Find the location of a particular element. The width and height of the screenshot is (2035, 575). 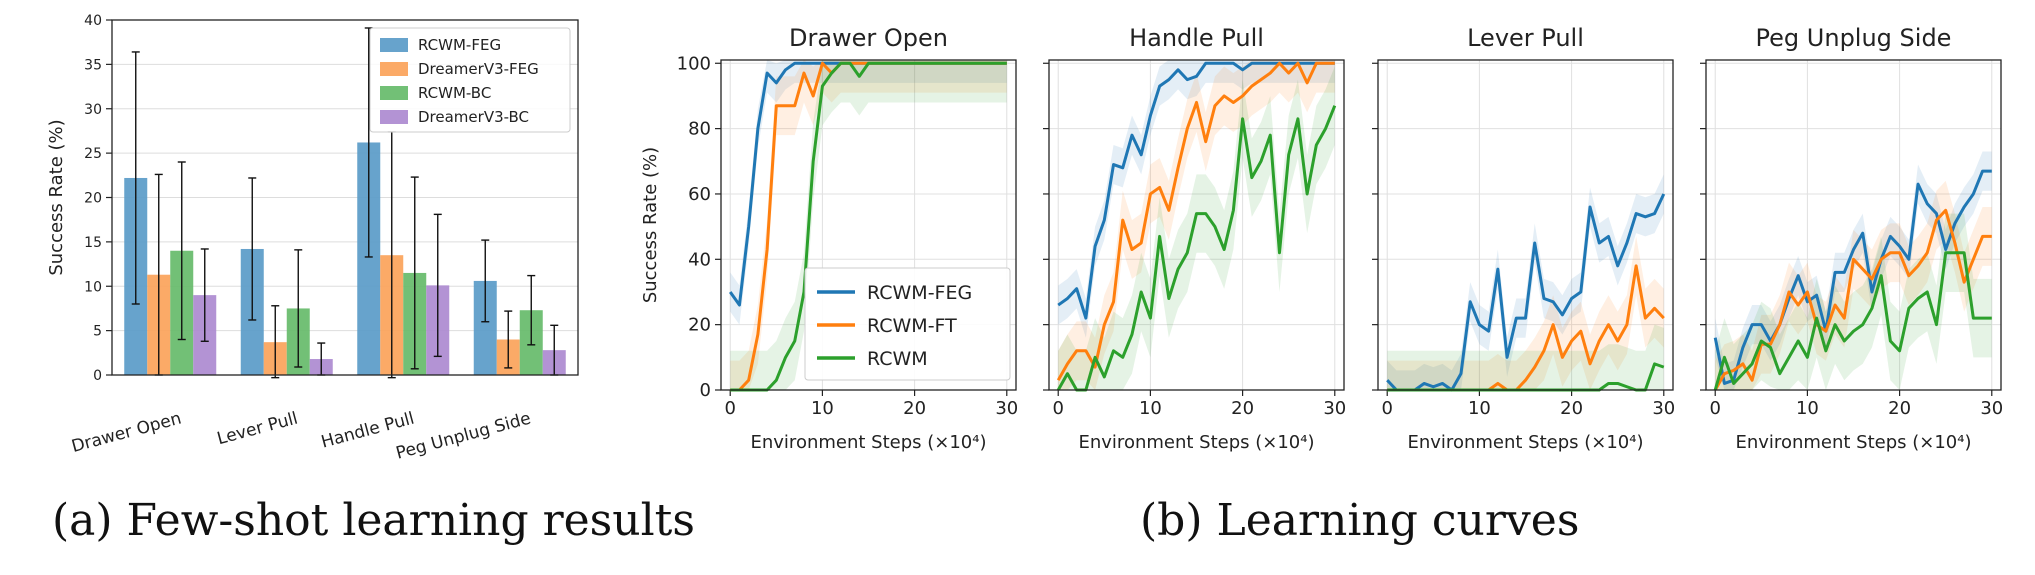

bar-ytick-label: 15 is located at coordinates (93, 243).